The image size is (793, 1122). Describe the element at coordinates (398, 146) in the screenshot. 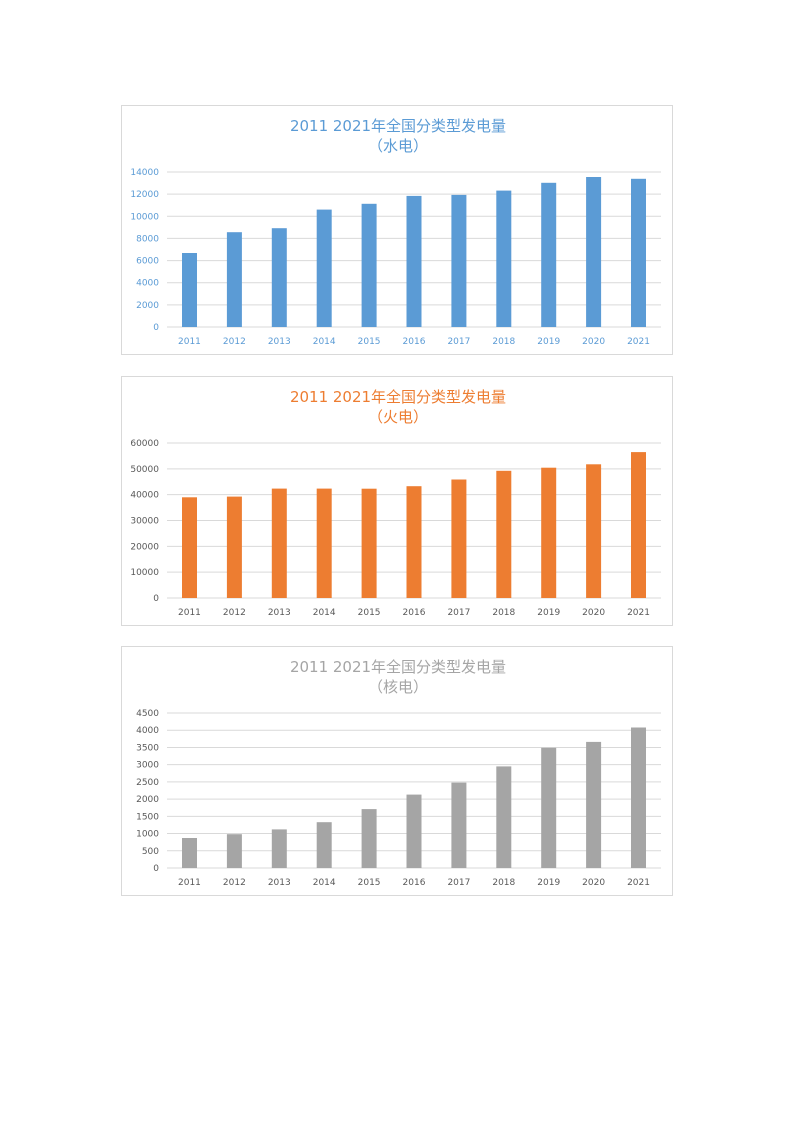

I see `chart-subtitle: （水电）` at that location.